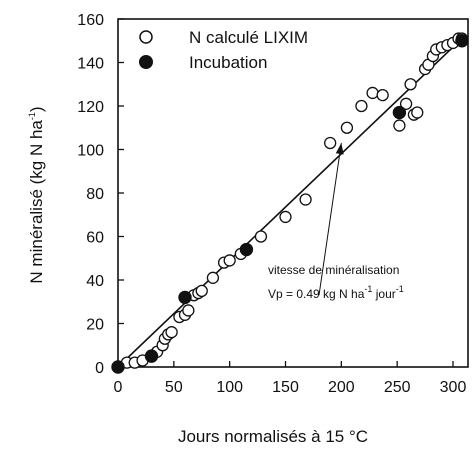 Image resolution: width=475 pixels, height=453 pixels. What do you see at coordinates (285, 387) in the screenshot?
I see `x-tick-label: 150` at bounding box center [285, 387].